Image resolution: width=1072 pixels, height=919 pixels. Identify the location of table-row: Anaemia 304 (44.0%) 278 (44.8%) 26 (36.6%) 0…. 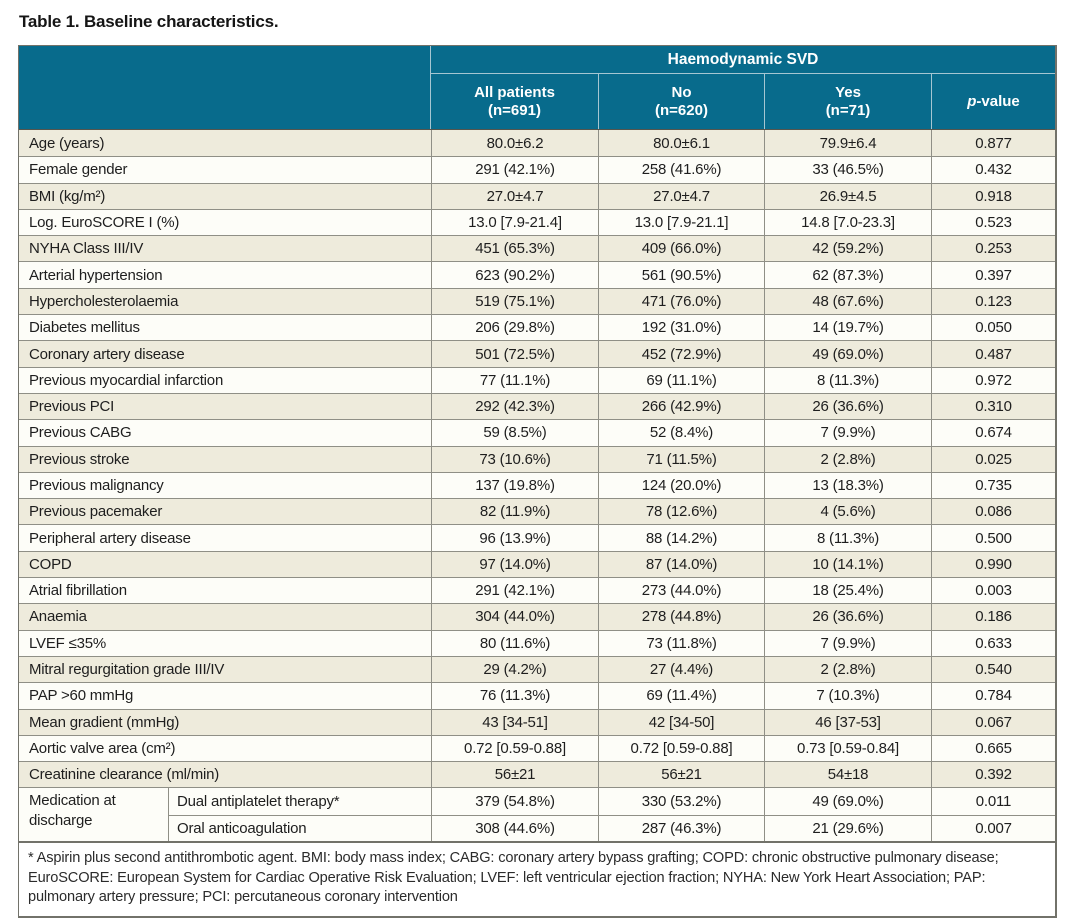
(537, 616).